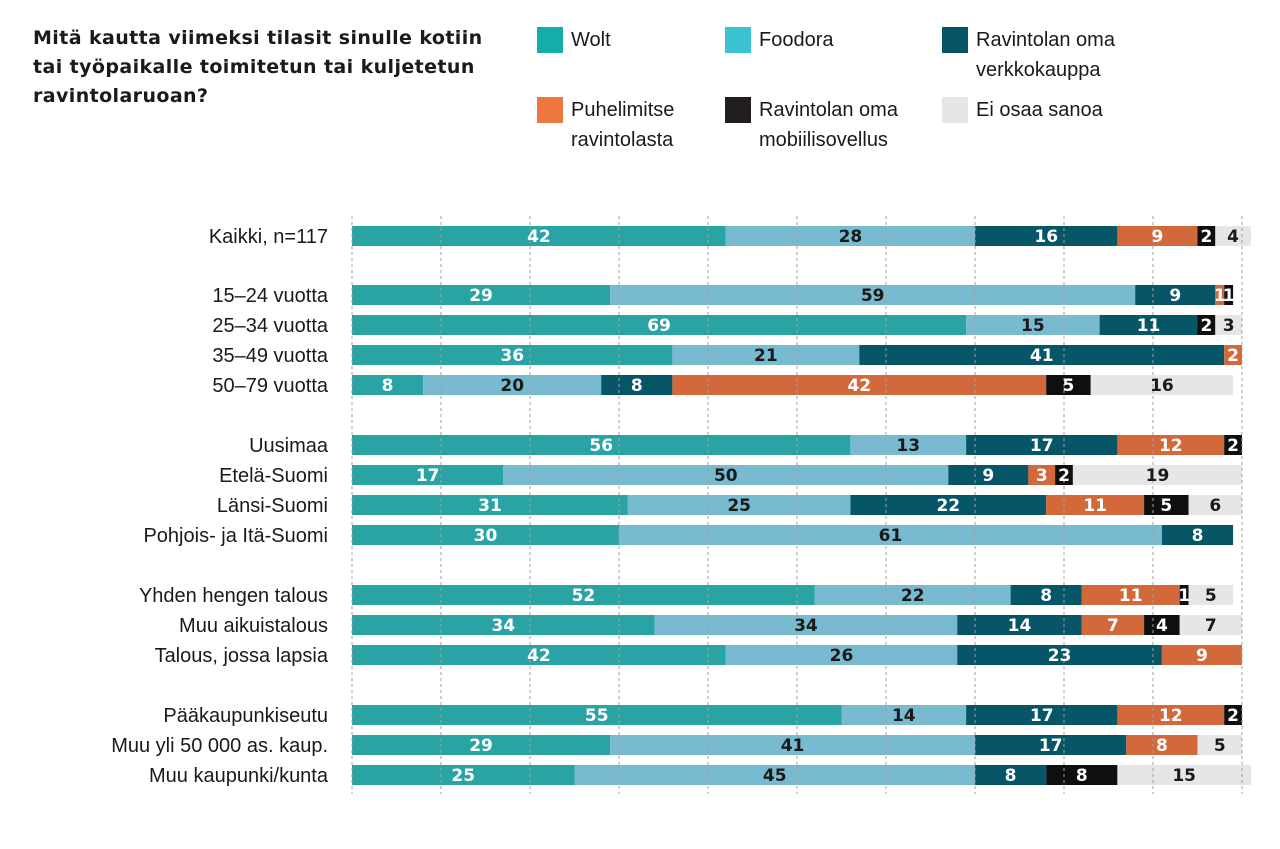  What do you see at coordinates (904, 716) in the screenshot?
I see `data-label: 14` at bounding box center [904, 716].